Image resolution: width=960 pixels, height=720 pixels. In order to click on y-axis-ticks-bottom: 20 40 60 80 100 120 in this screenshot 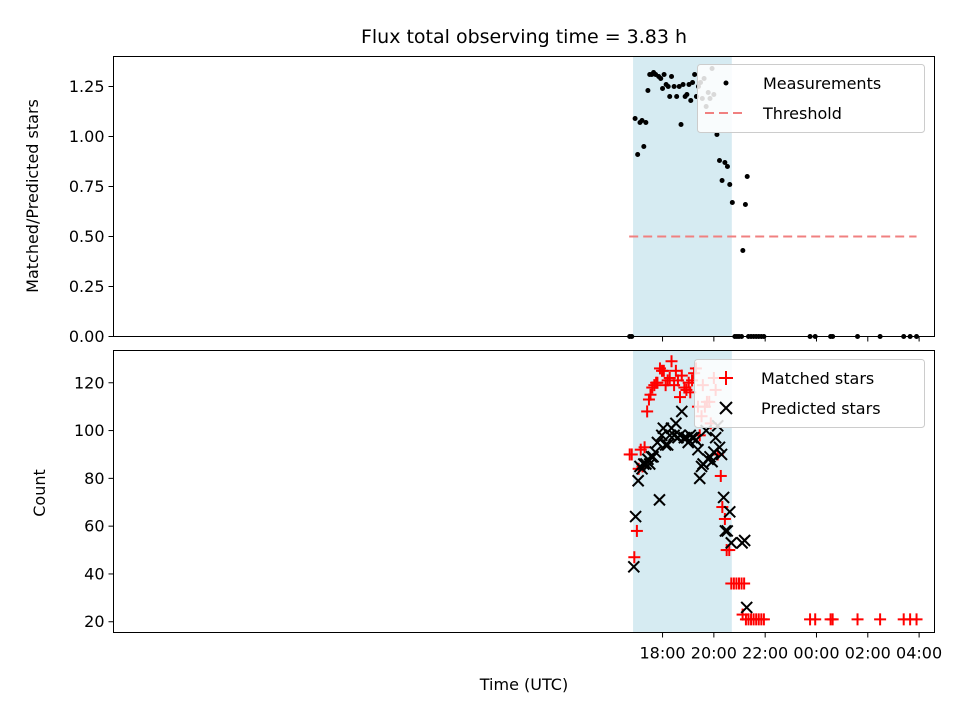, I will do `click(94, 502)`.